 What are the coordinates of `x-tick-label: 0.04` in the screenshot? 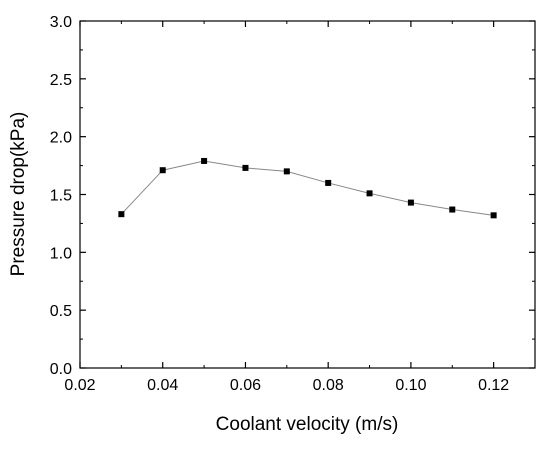 It's located at (162, 385).